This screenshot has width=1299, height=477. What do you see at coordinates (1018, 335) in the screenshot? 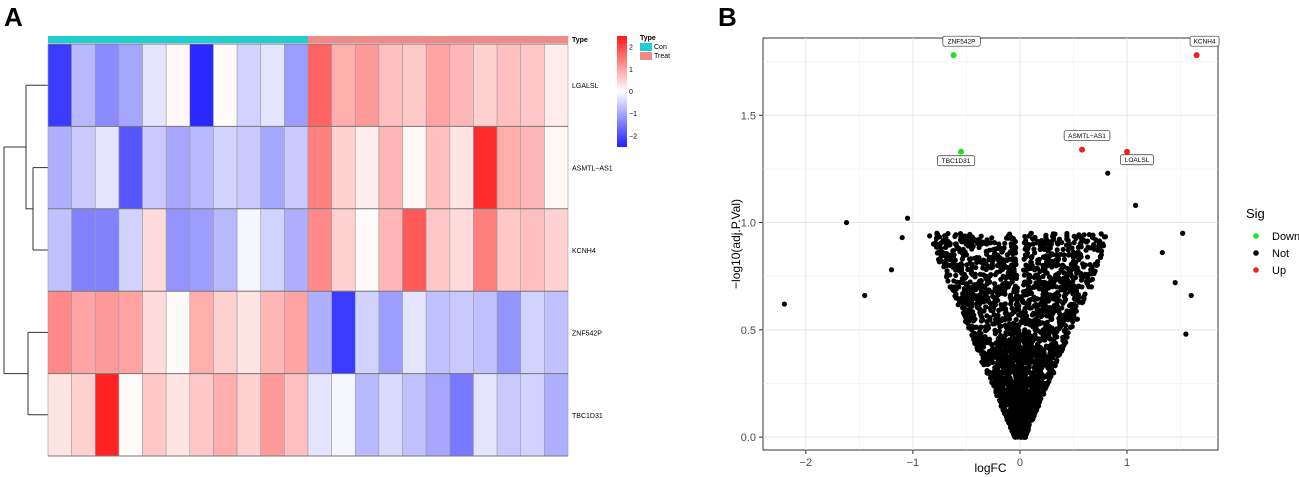
I see `nonsignificant-points` at bounding box center [1018, 335].